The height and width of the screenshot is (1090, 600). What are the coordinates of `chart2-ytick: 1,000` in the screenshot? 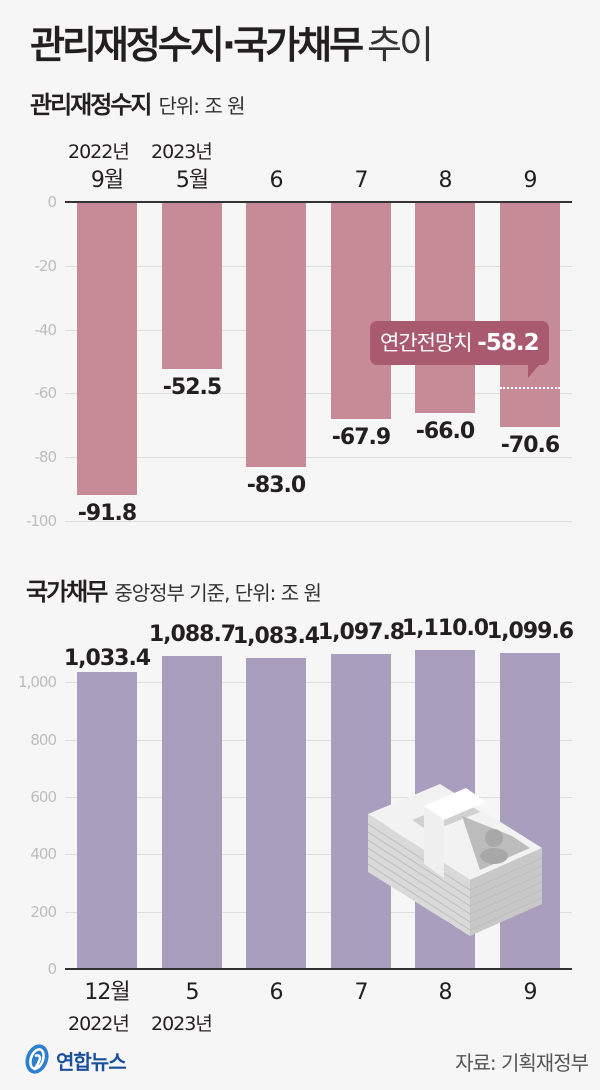 It's located at (37, 682).